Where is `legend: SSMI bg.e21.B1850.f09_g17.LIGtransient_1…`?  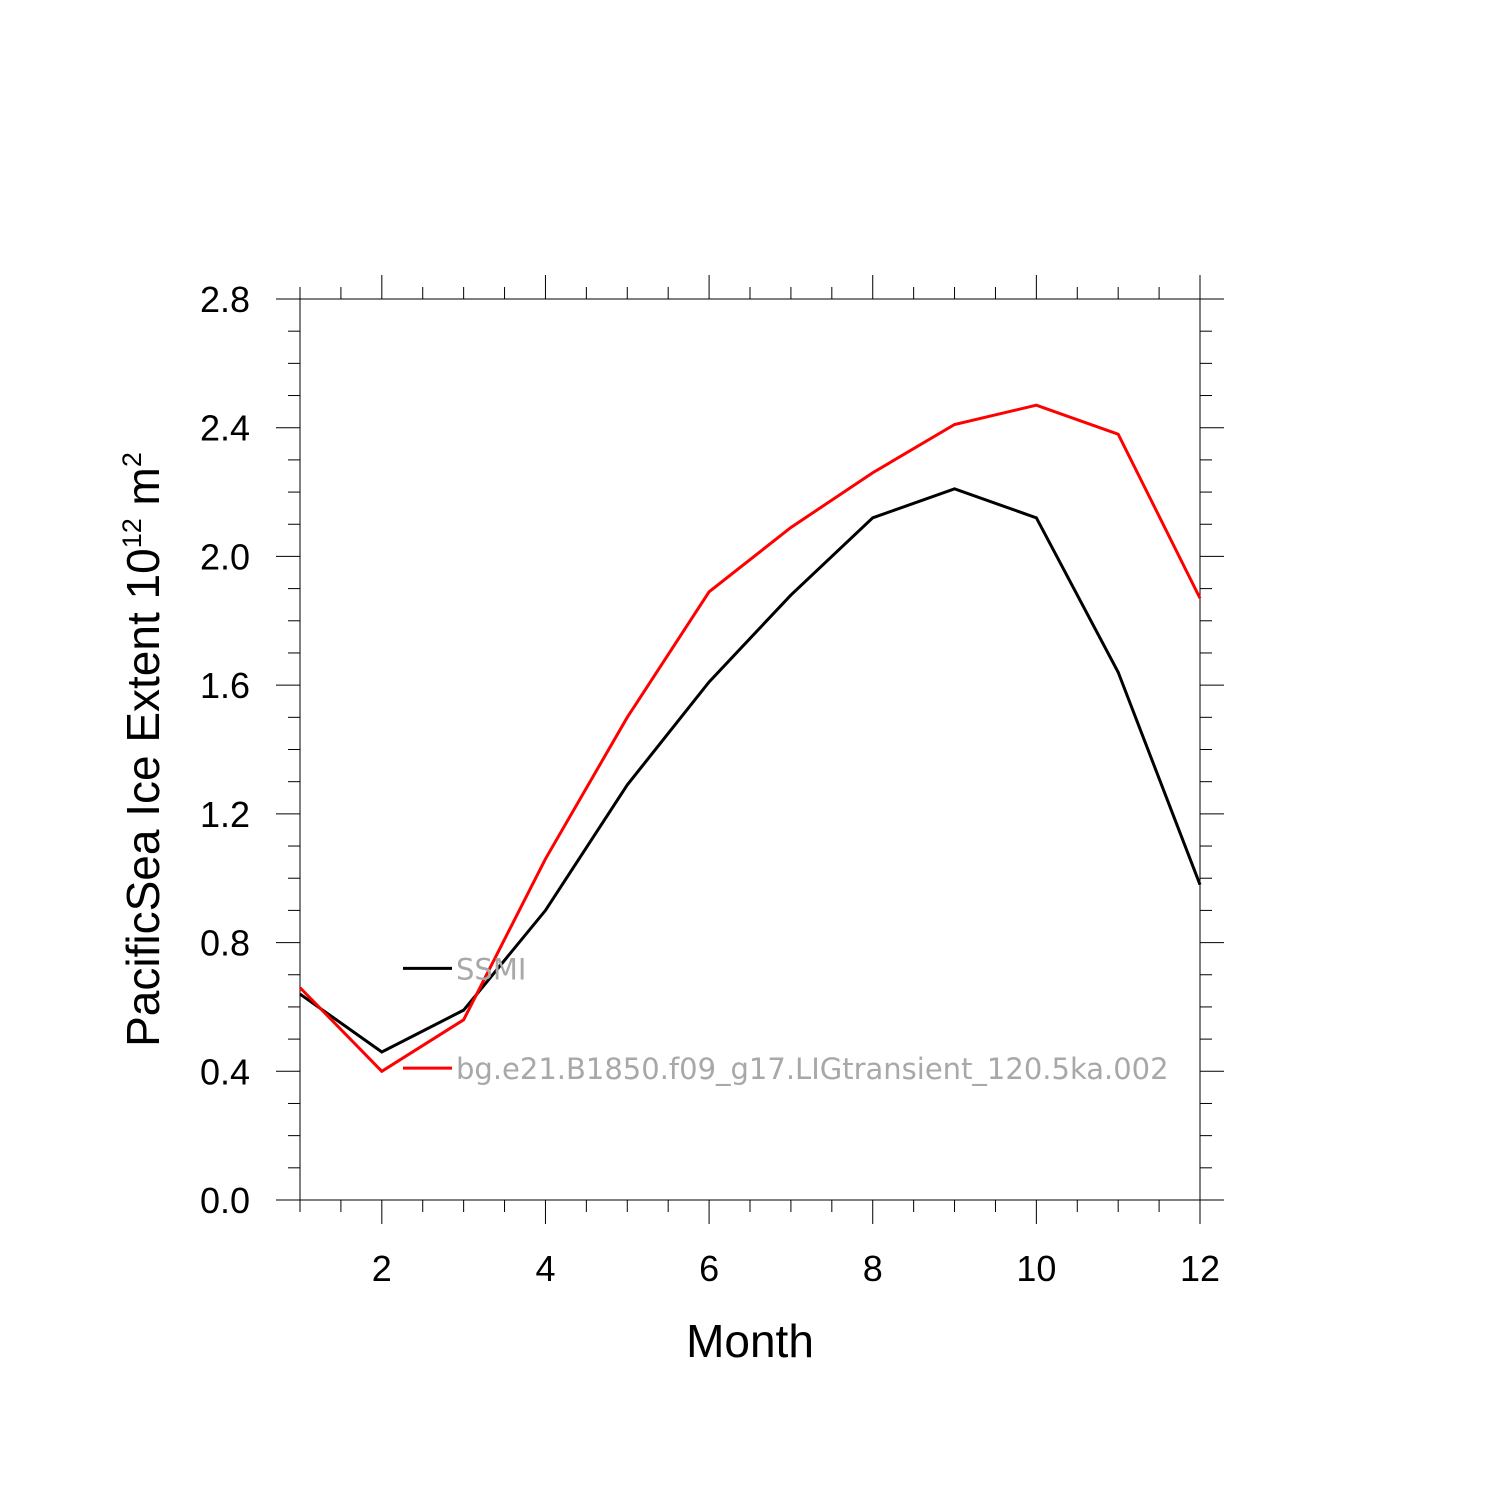
legend: SSMI bg.e21.B1850.f09_g17.LIGtransient_1… is located at coordinates (786, 1019).